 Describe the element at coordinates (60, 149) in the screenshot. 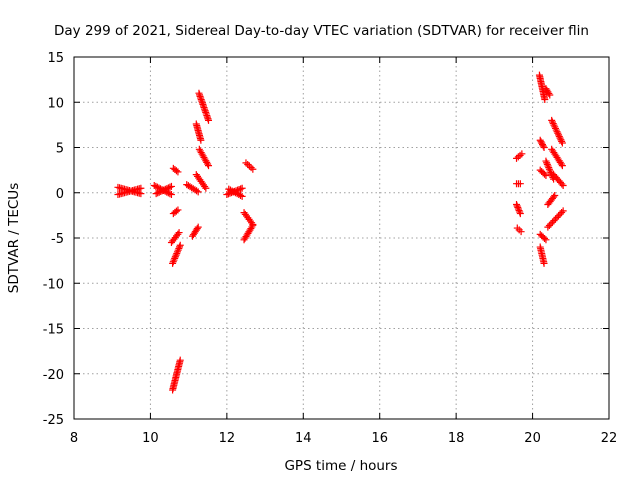

I see `y-tick-label: 5` at that location.